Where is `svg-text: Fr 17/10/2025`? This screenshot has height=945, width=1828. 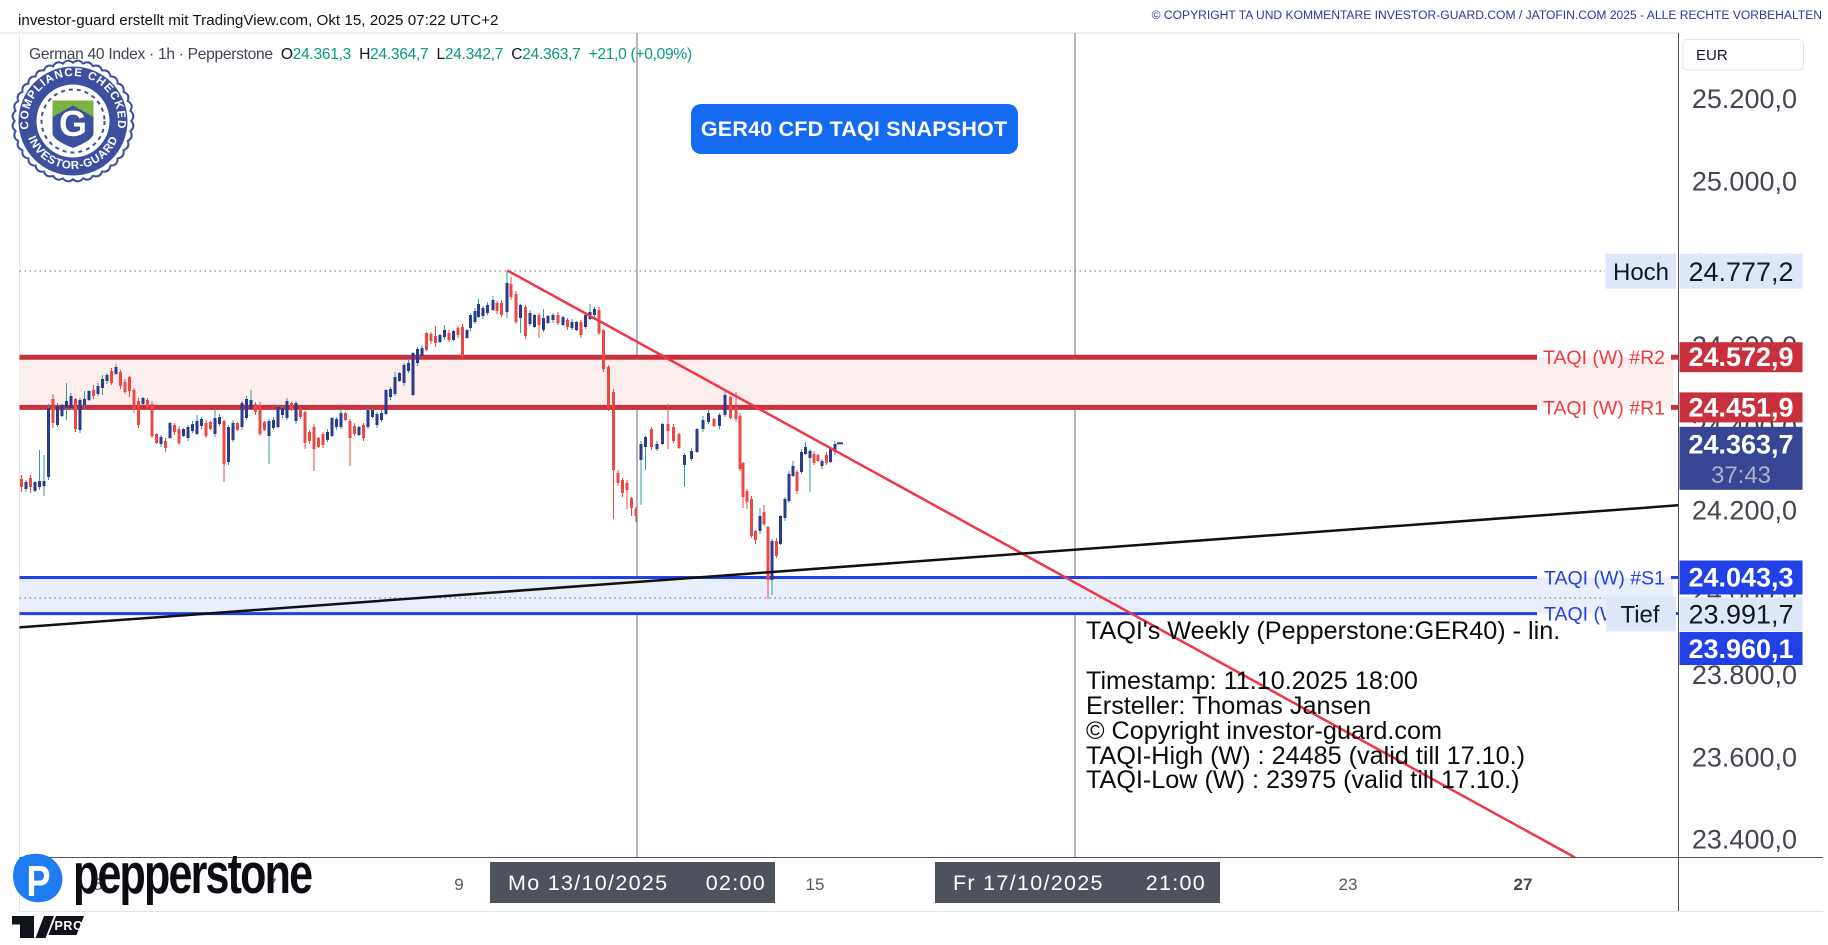 svg-text: Fr 17/10/2025 is located at coordinates (1028, 883).